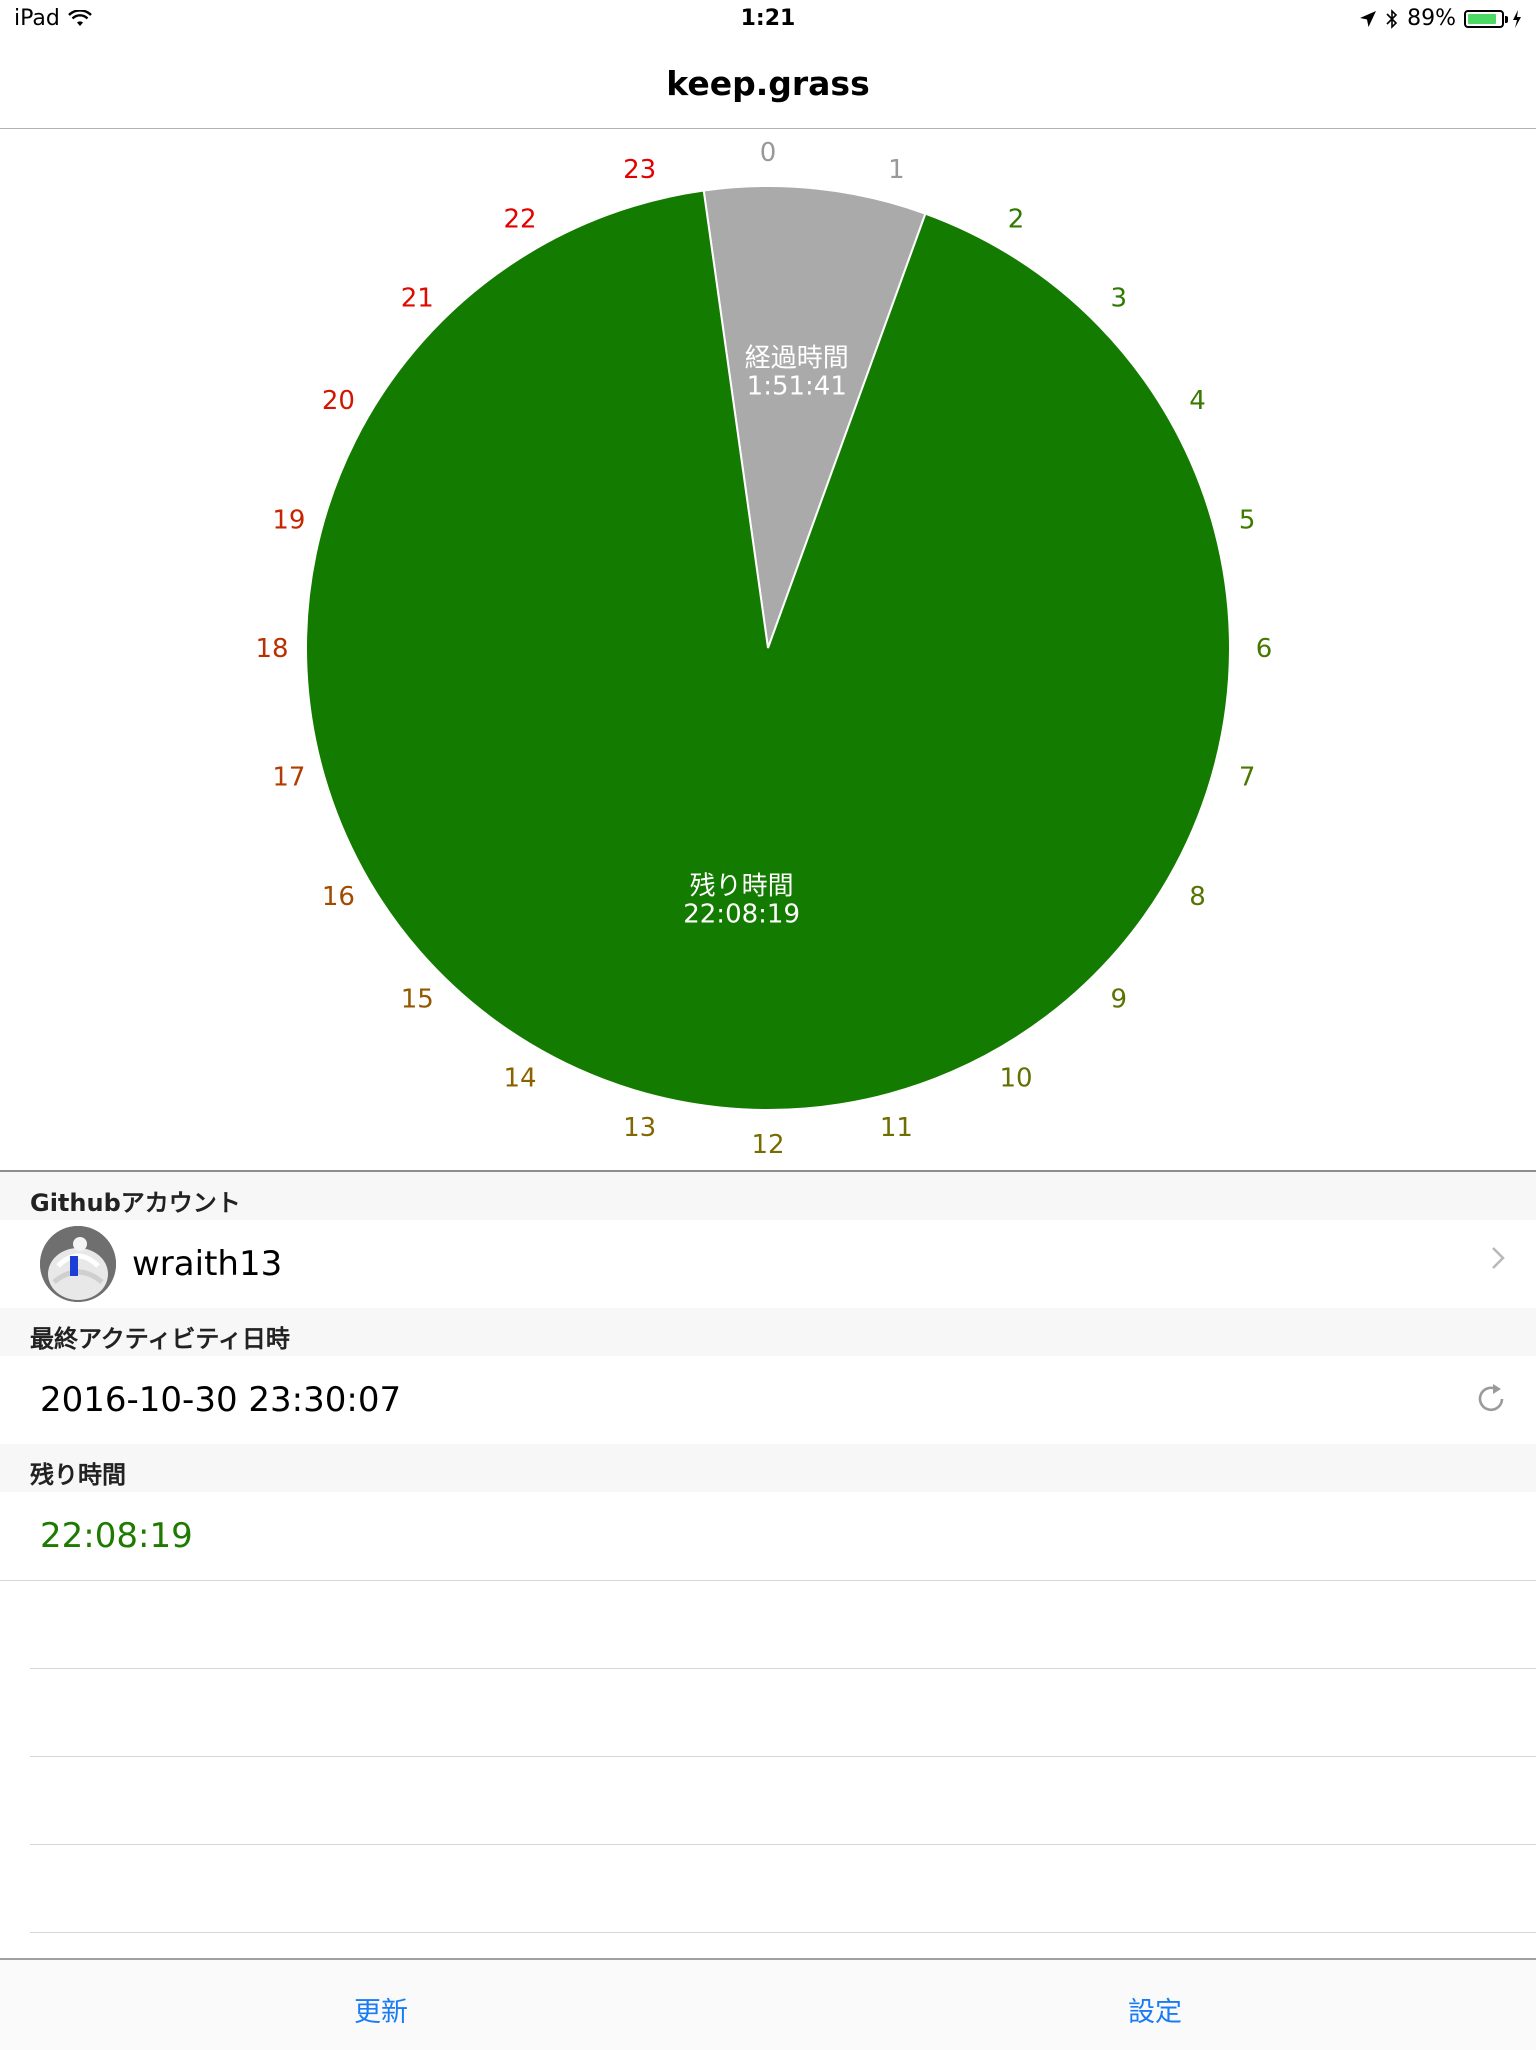  Describe the element at coordinates (896, 1128) in the screenshot. I see `hour-tick-label: 11` at that location.